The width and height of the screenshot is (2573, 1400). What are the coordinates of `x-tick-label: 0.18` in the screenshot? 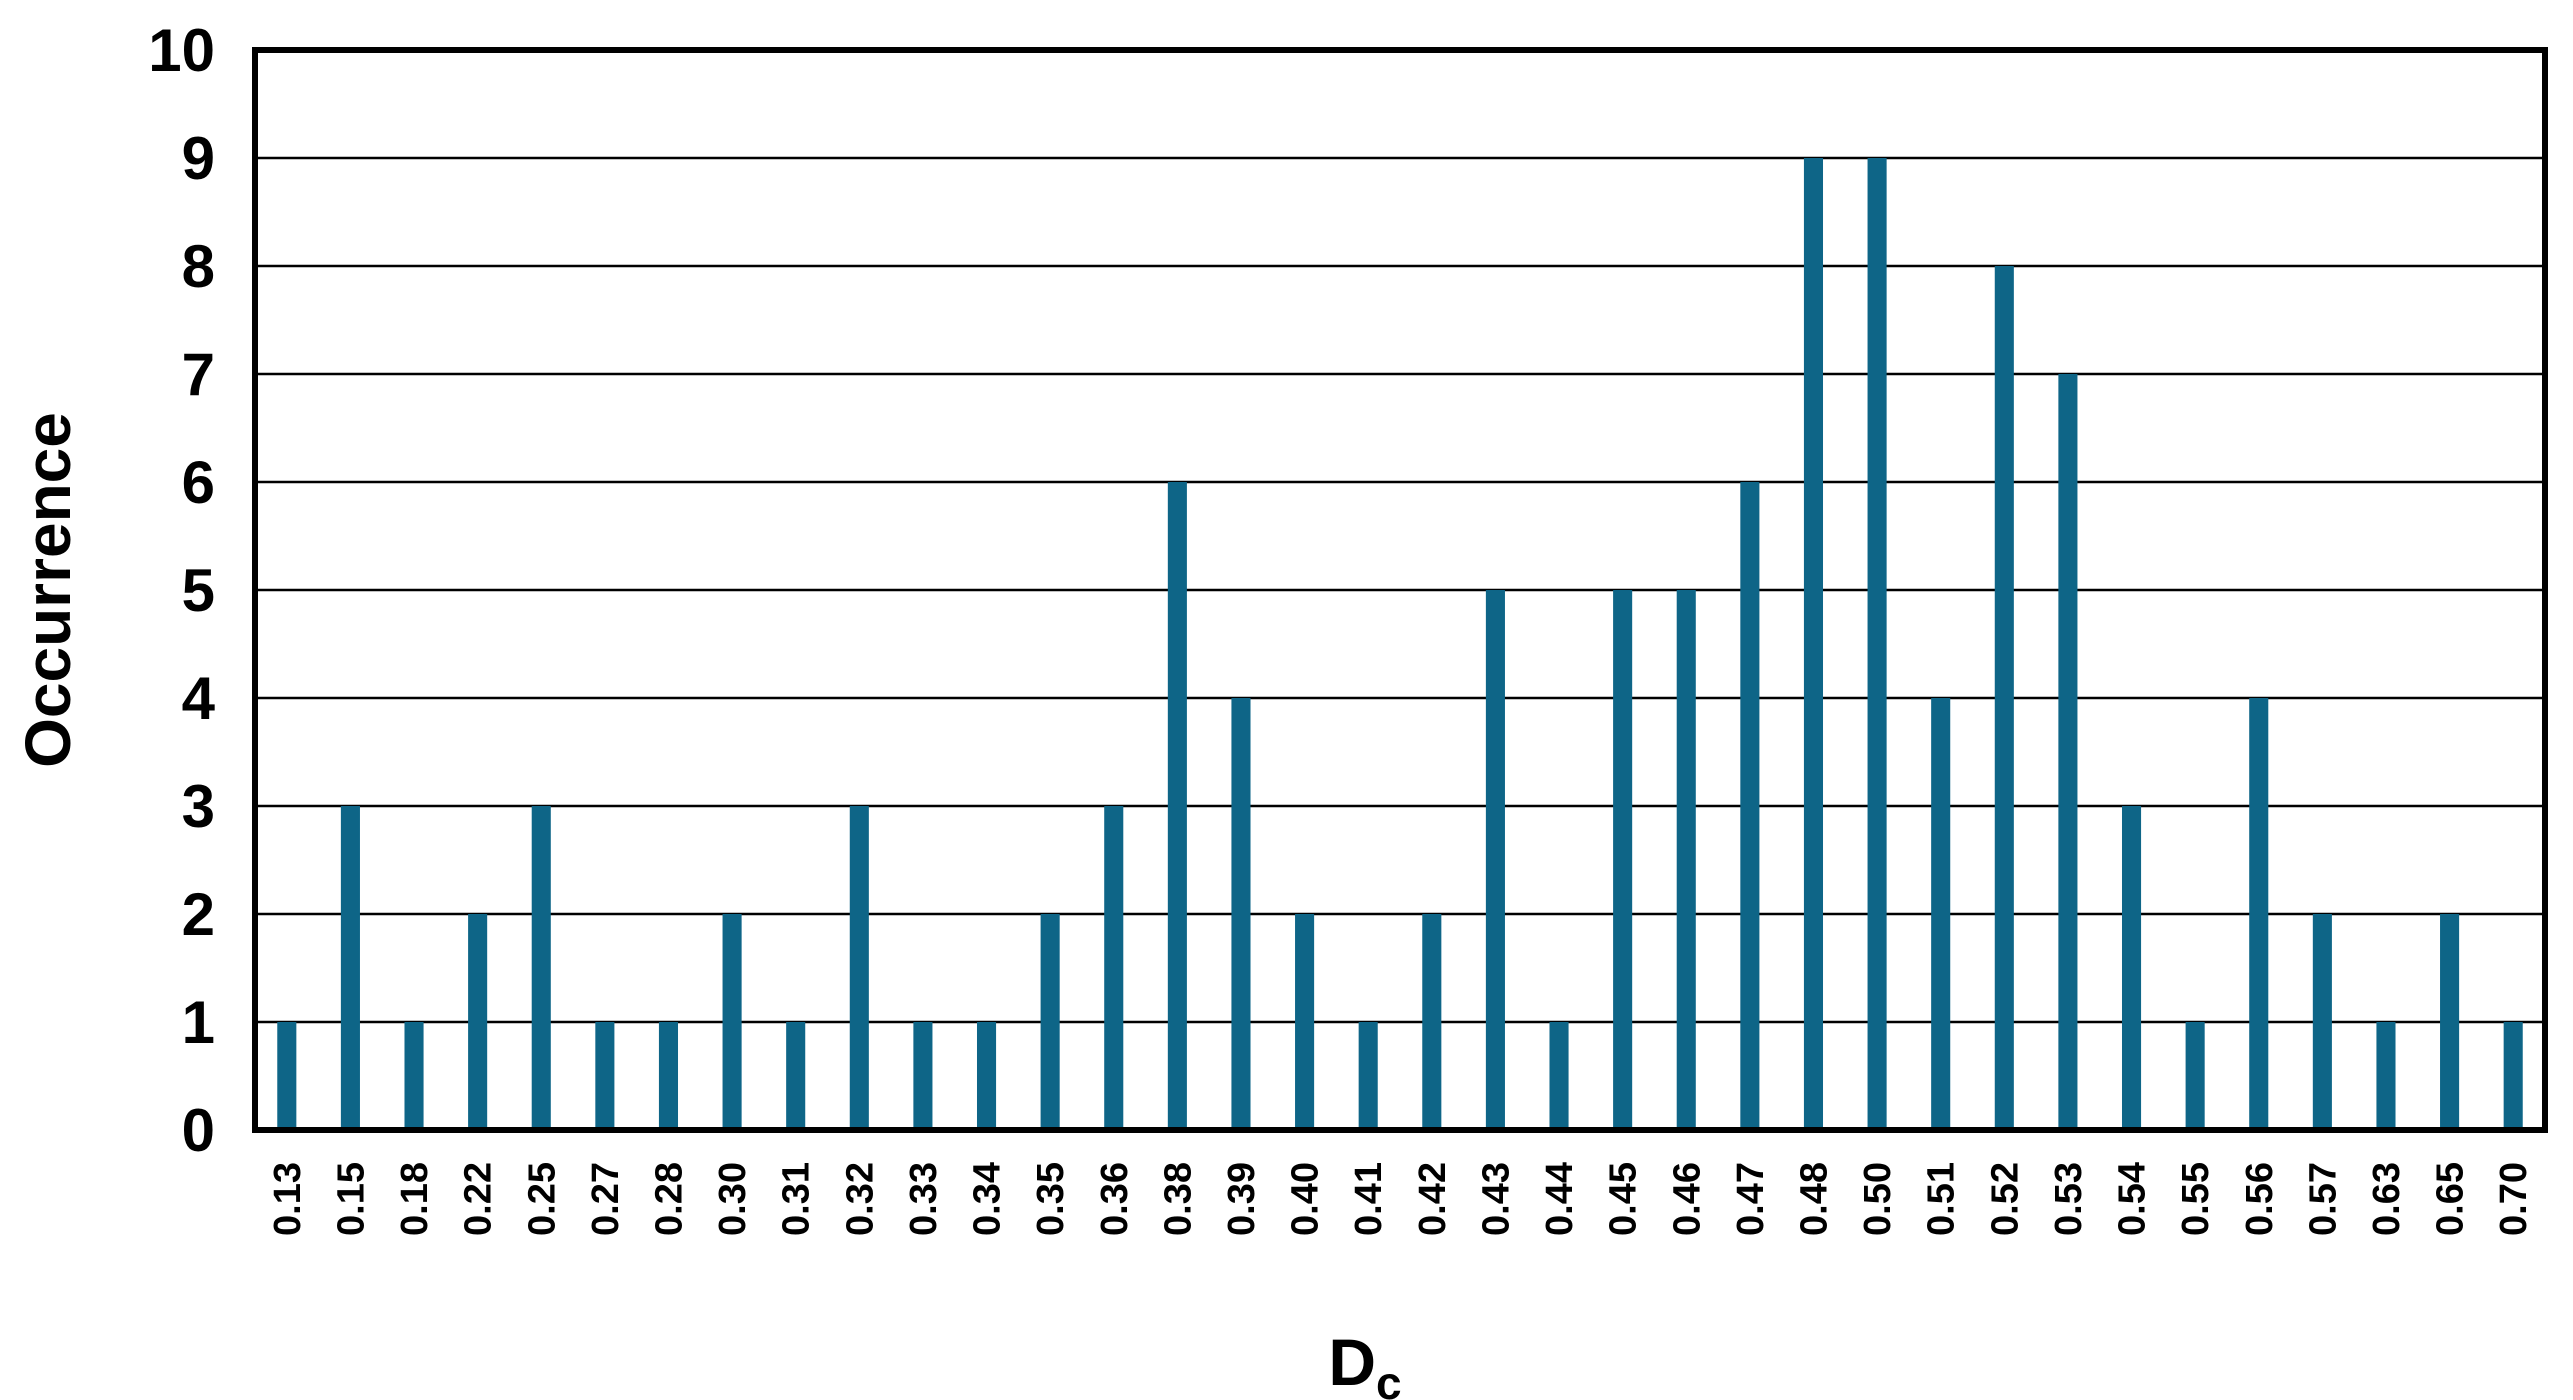 It's located at (415, 1199).